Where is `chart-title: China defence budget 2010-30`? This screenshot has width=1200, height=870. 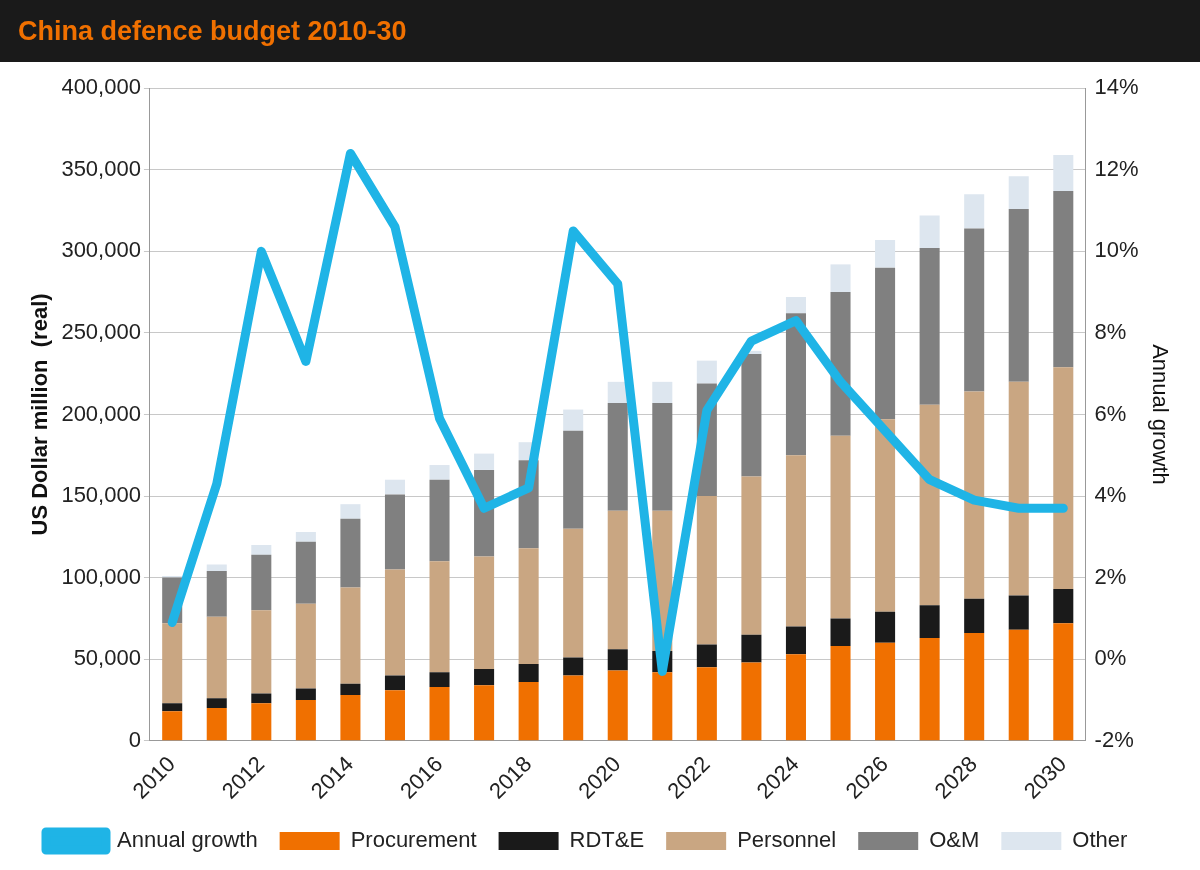
chart-title: China defence budget 2010-30 is located at coordinates (212, 31).